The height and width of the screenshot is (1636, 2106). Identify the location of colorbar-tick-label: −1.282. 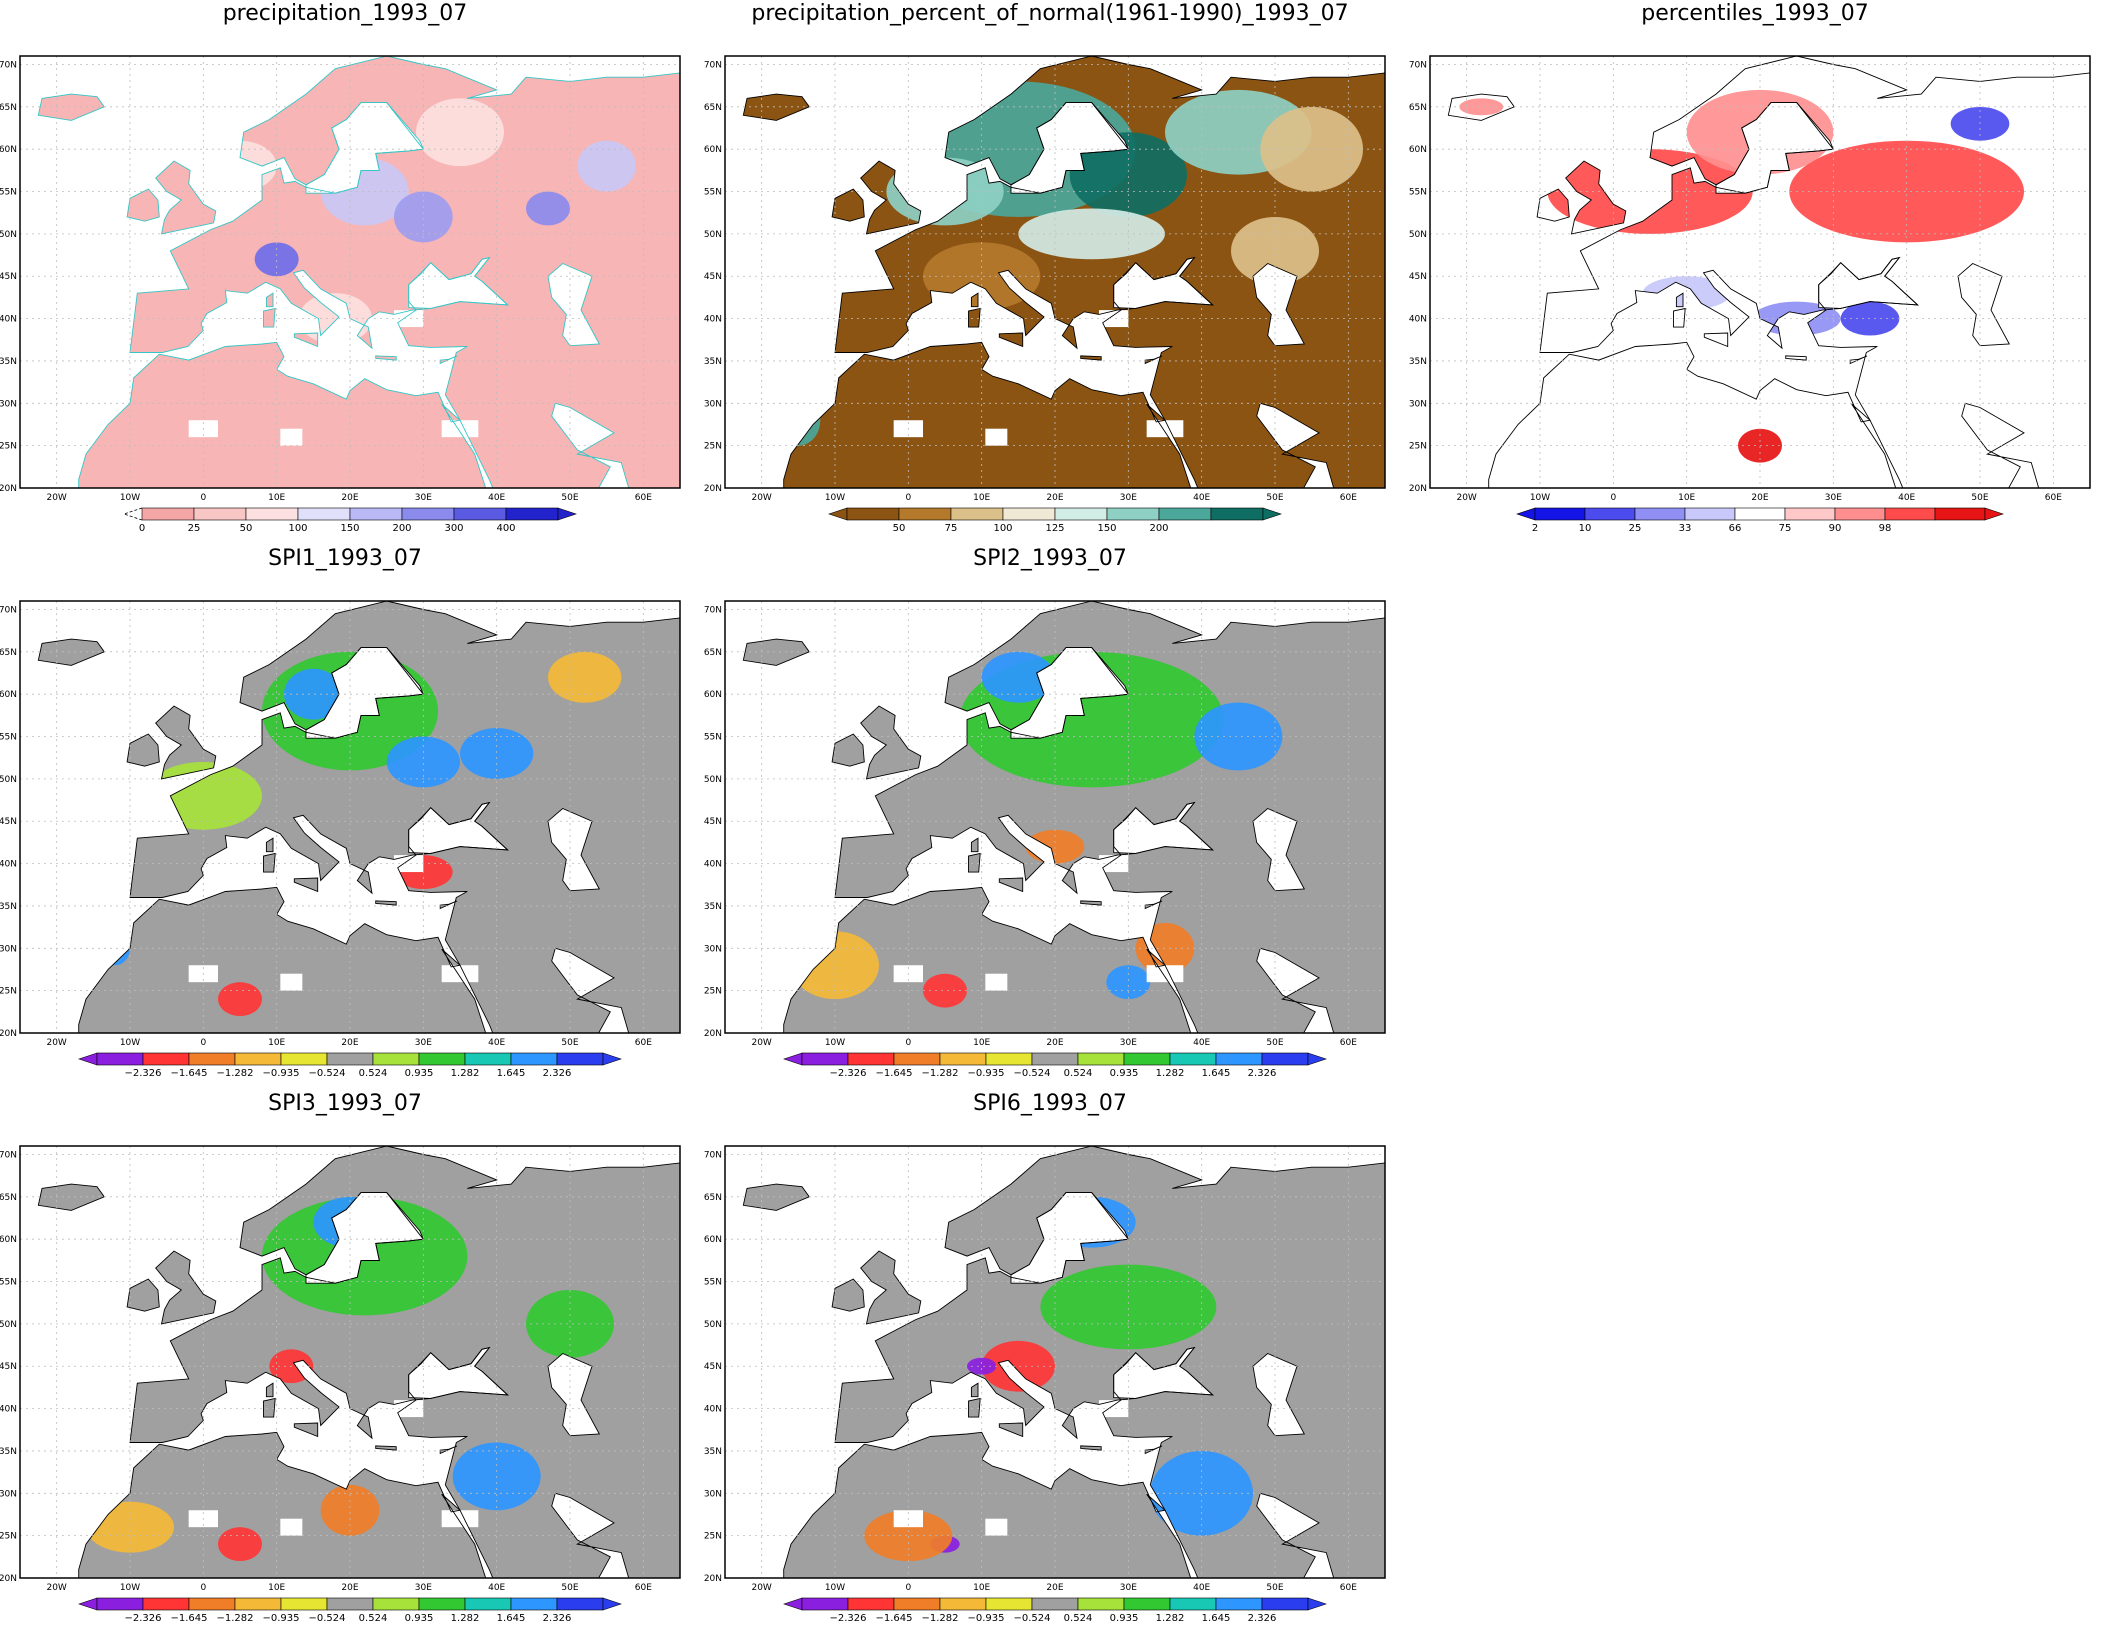
(234, 1618).